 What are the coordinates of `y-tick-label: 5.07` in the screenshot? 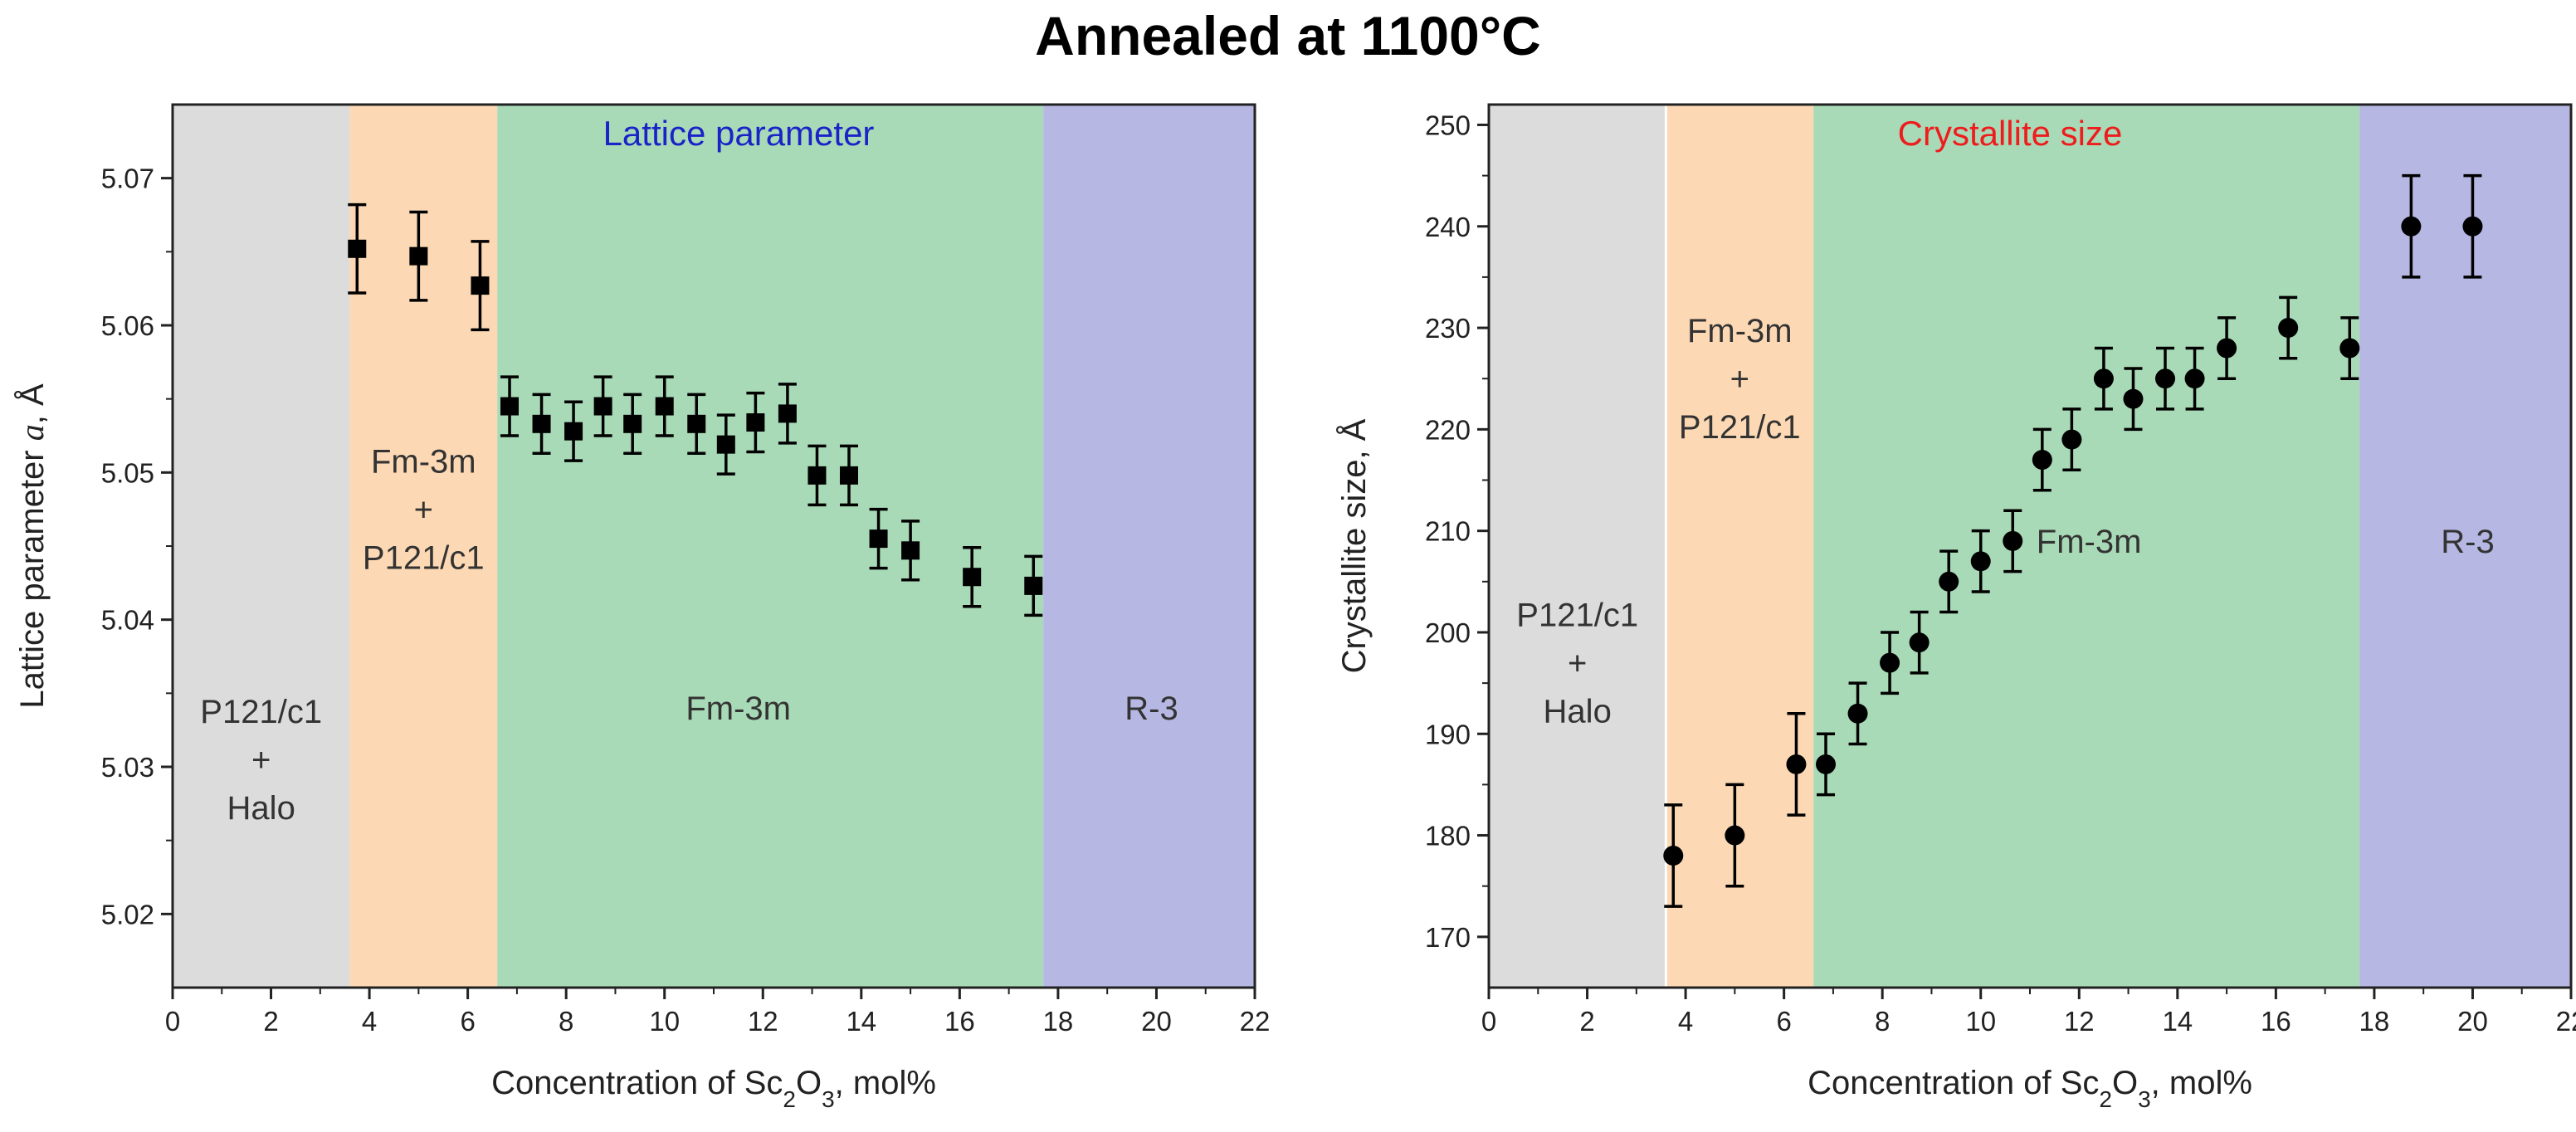 It's located at (128, 178).